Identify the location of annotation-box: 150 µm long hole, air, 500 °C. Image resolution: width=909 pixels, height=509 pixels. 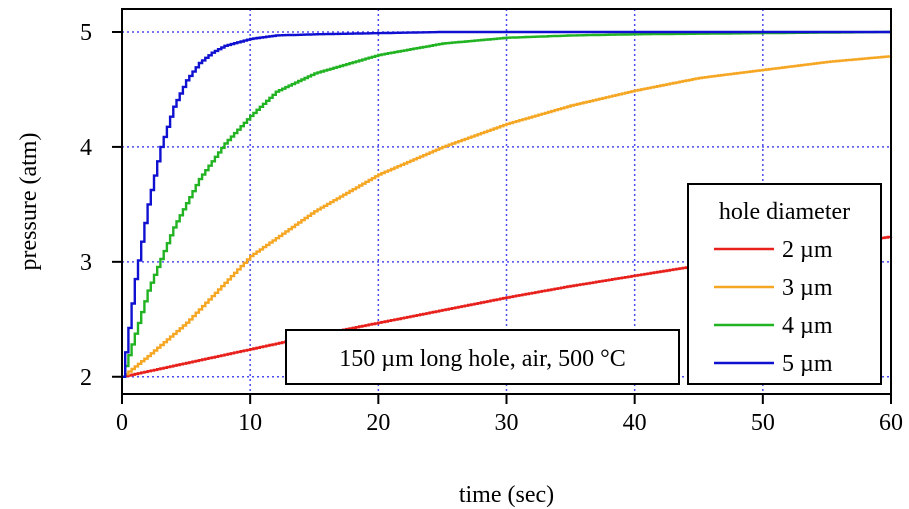
(482, 357).